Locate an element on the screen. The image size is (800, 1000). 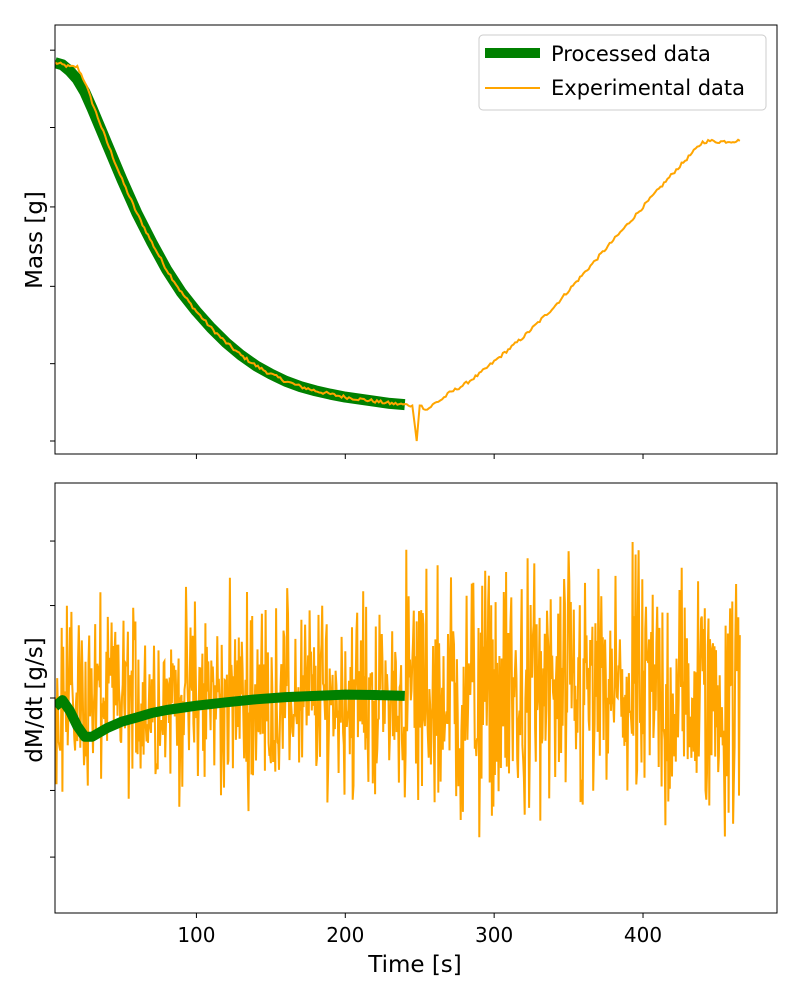
time-x-tick-label-0: 100 is located at coordinates (196, 935).